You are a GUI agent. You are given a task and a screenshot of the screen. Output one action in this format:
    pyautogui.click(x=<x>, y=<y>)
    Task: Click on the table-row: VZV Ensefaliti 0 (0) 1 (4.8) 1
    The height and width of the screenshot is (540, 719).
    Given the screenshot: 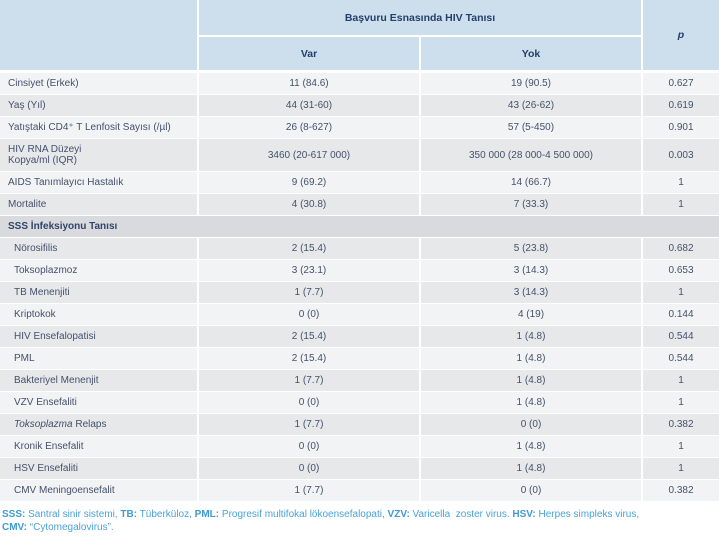 What is the action you would take?
    pyautogui.click(x=359, y=402)
    